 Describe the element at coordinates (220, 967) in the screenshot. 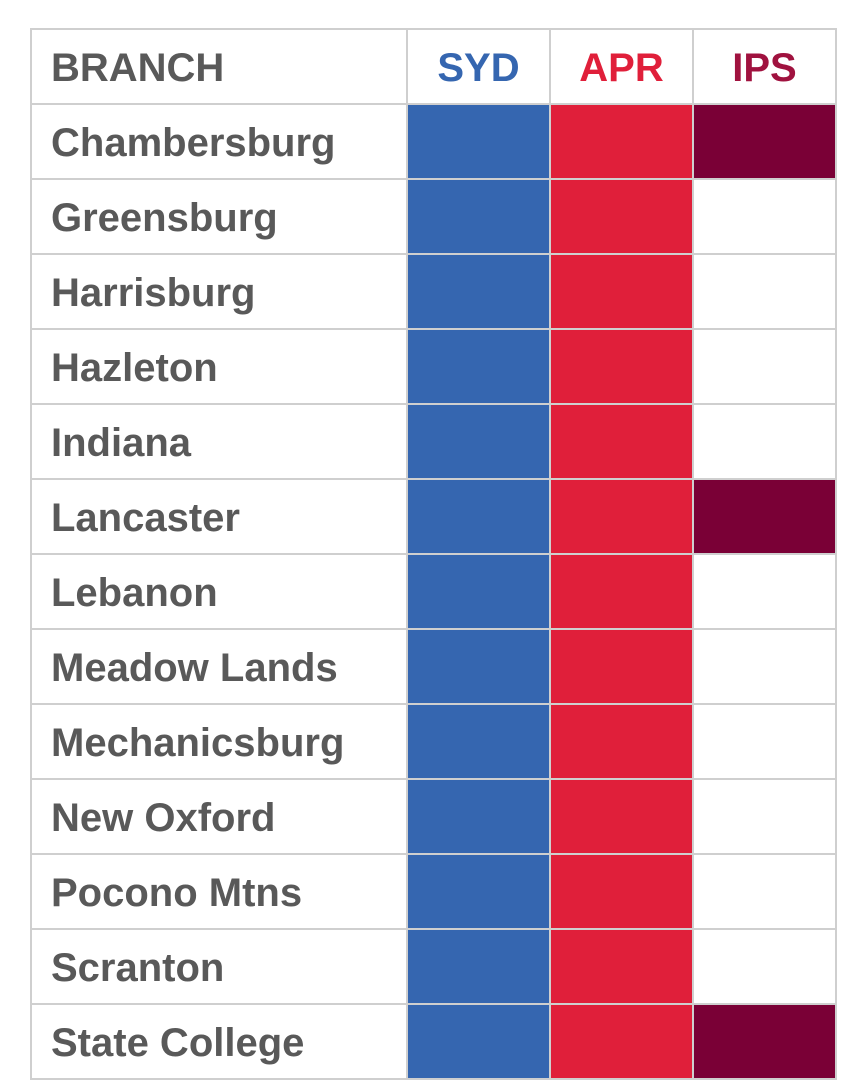

I see `branch-label: Scranton` at that location.